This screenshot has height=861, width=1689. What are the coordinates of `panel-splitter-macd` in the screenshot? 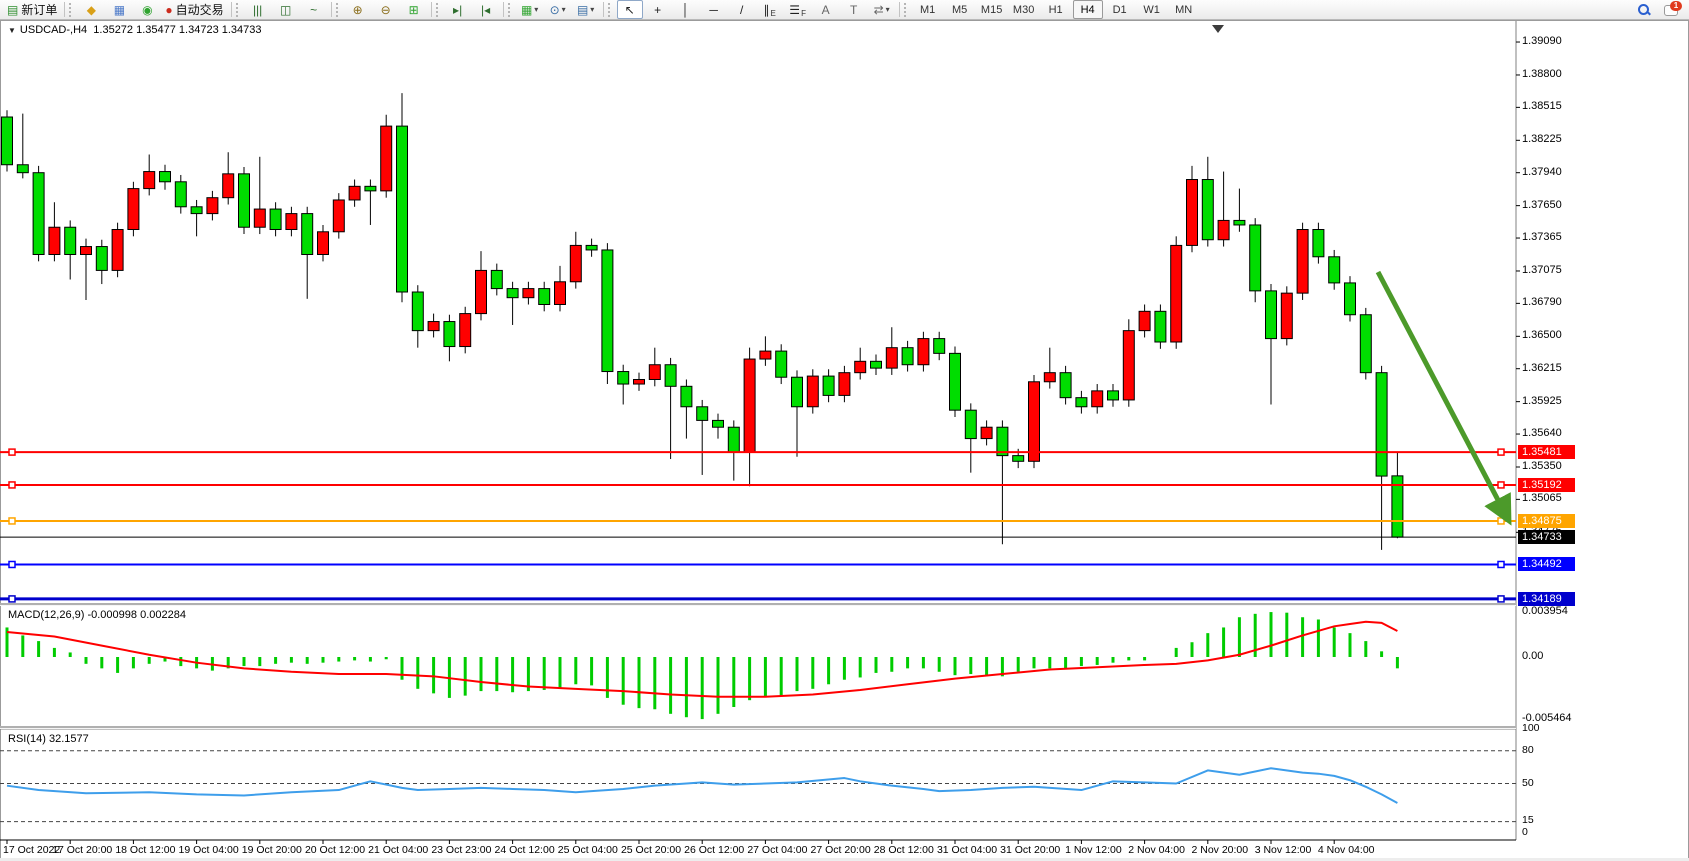 It's located at (758, 604).